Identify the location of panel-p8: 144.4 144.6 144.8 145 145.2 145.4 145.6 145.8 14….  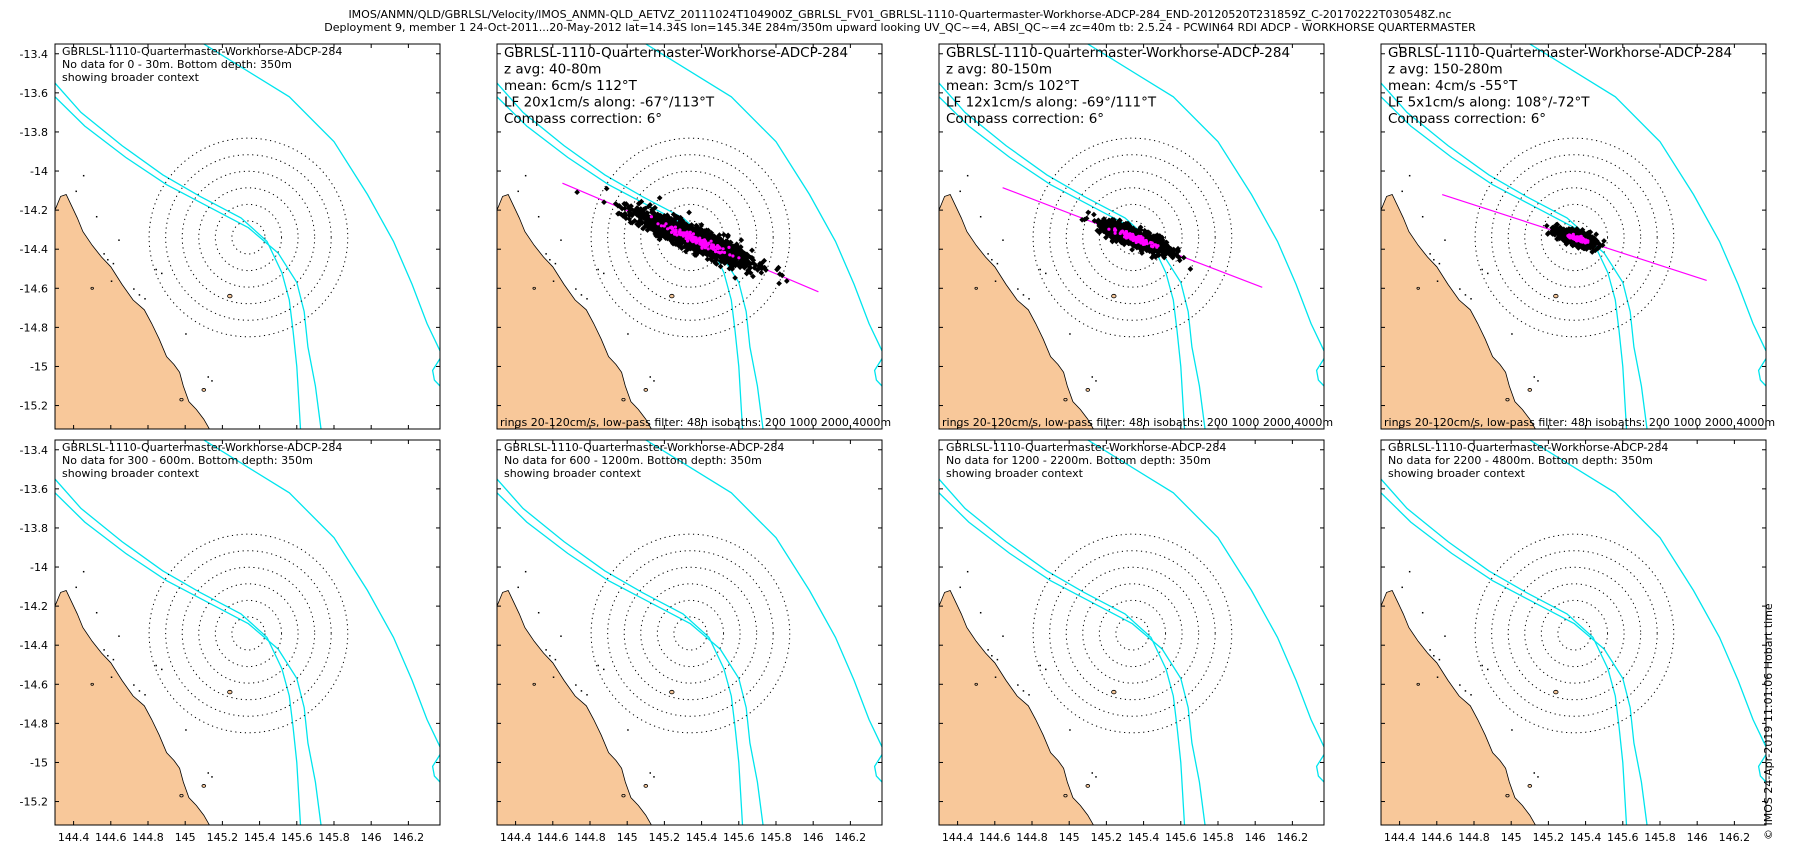
(1573, 641).